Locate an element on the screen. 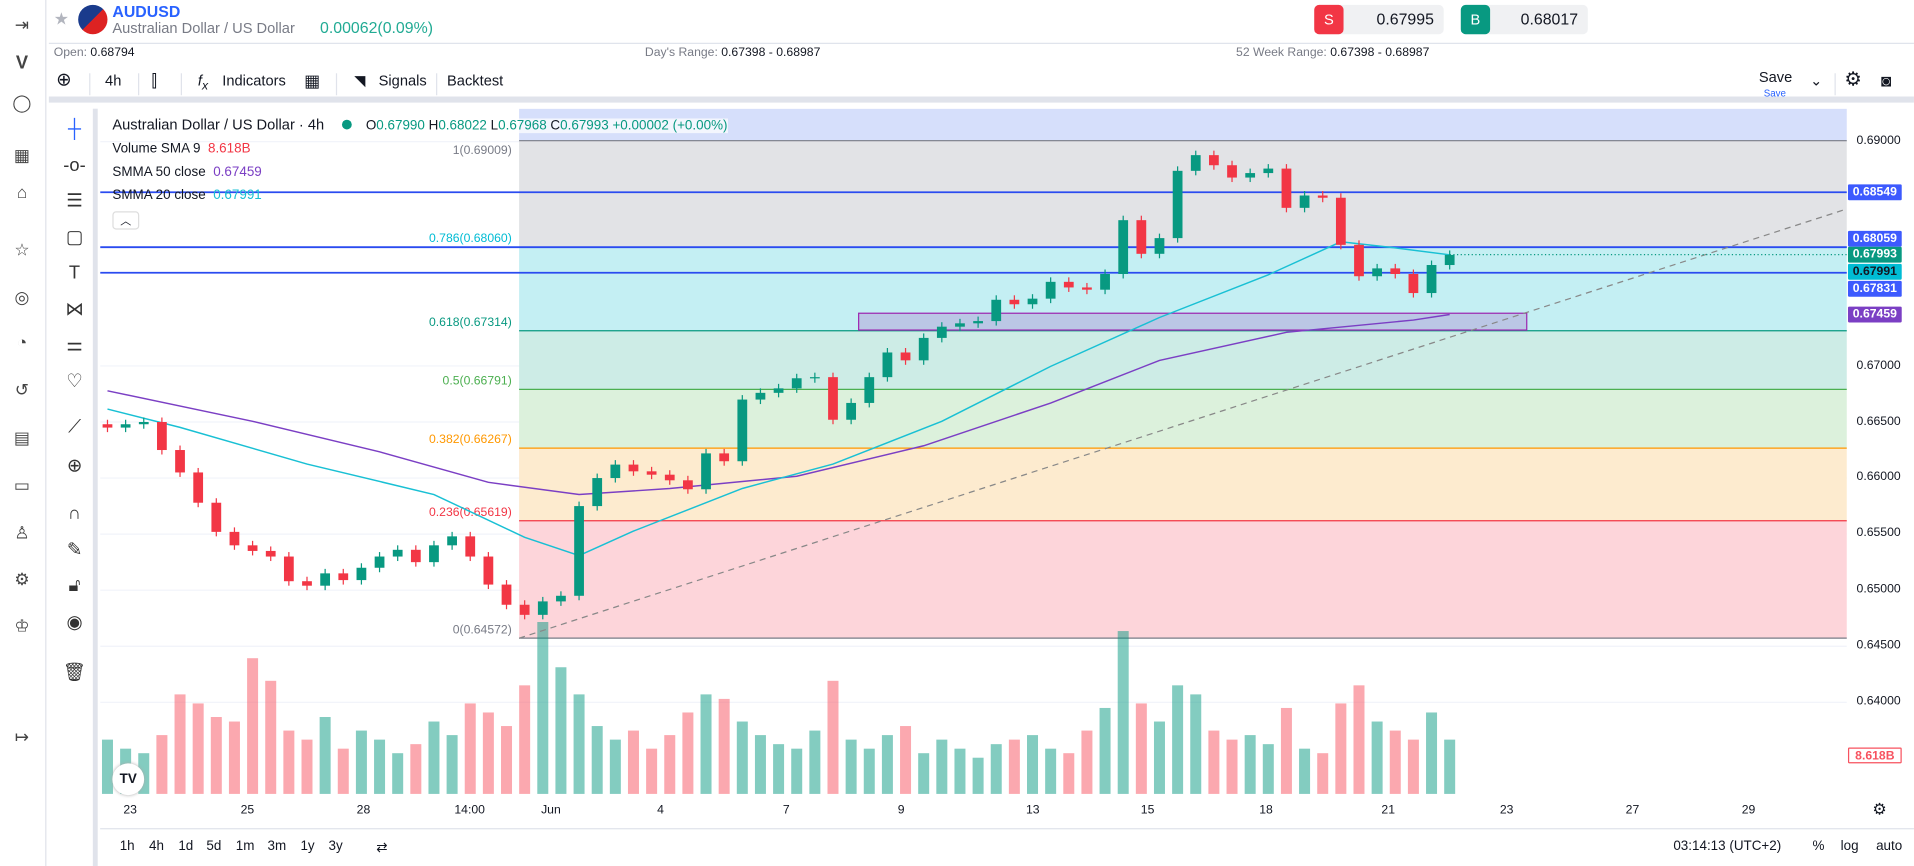  range-1m: 1m is located at coordinates (245, 846).